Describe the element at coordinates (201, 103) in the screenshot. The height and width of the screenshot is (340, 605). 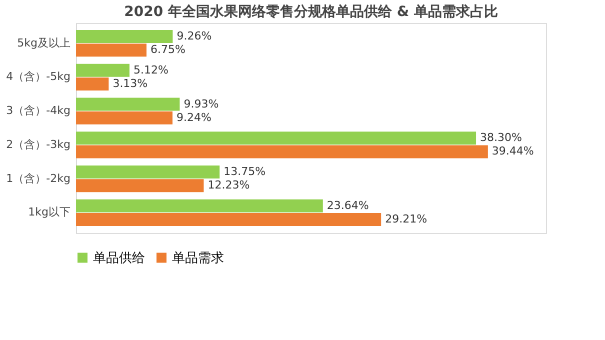
I see `data-label: 9.93%` at that location.